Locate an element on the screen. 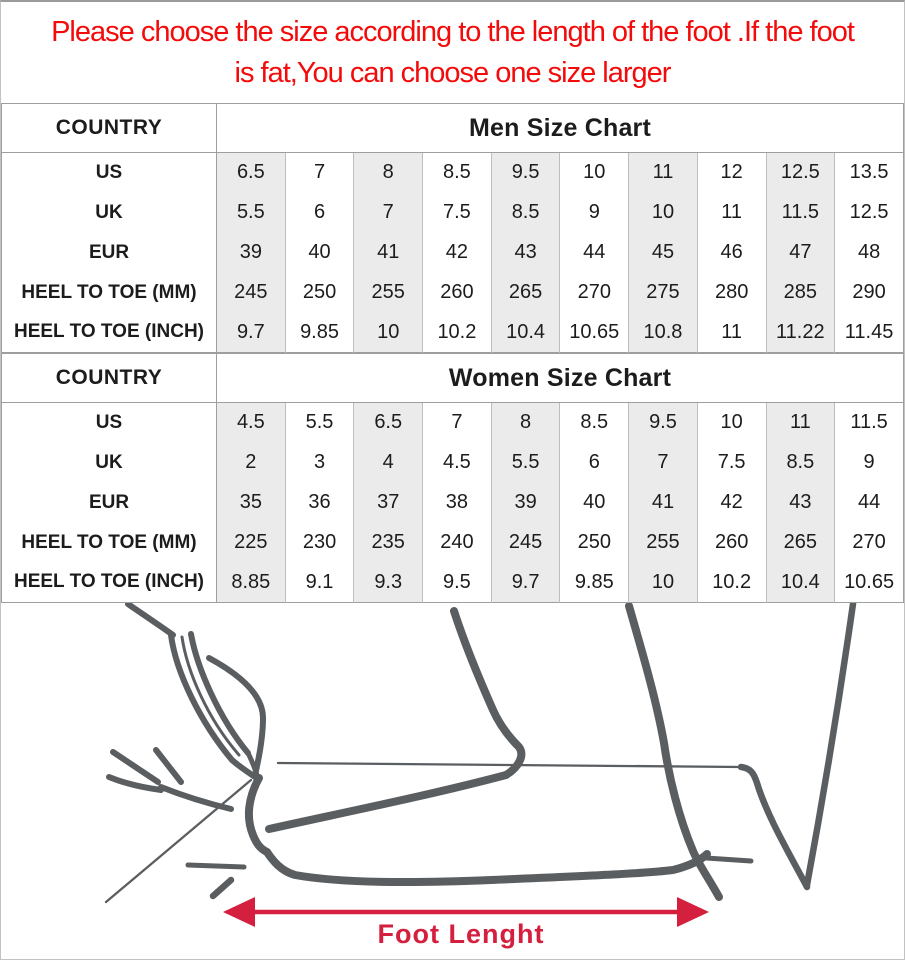  size-cell: 8.85 is located at coordinates (251, 582).